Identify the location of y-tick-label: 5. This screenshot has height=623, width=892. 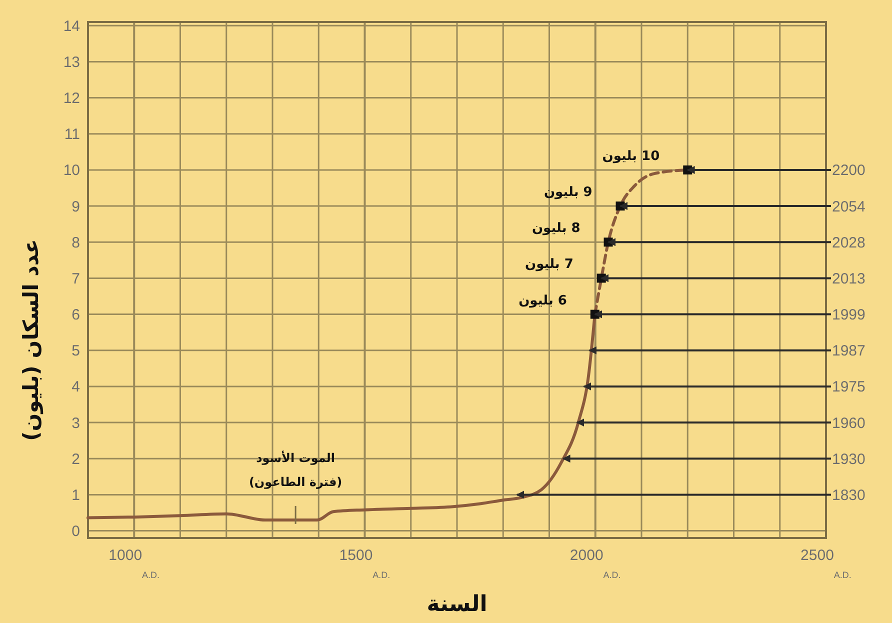
(76, 351).